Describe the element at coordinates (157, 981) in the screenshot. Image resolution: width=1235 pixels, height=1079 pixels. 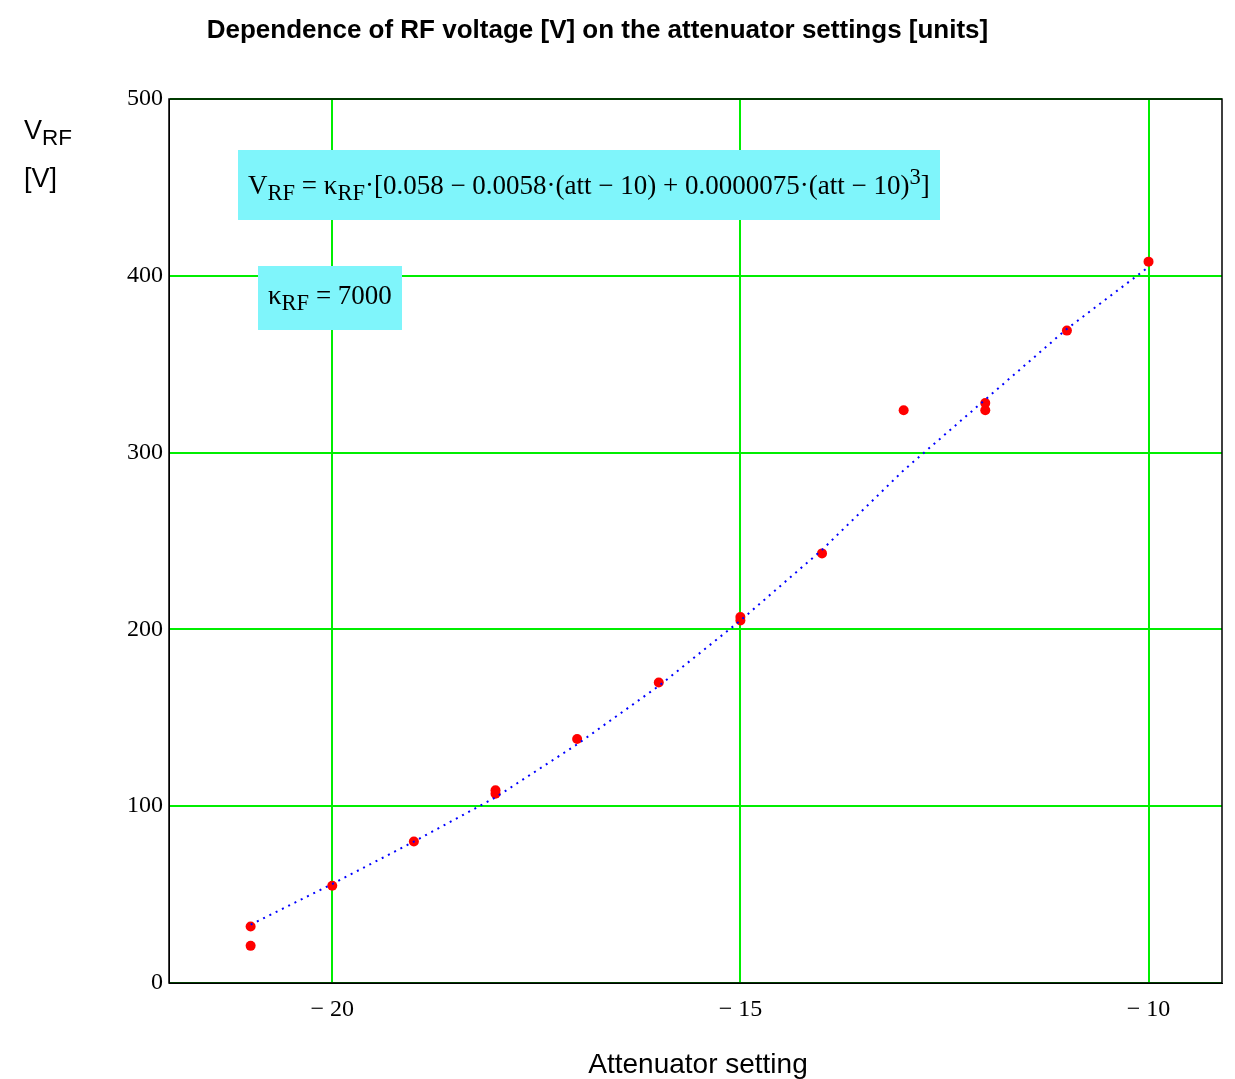
I see `y-tick-label: 0` at that location.